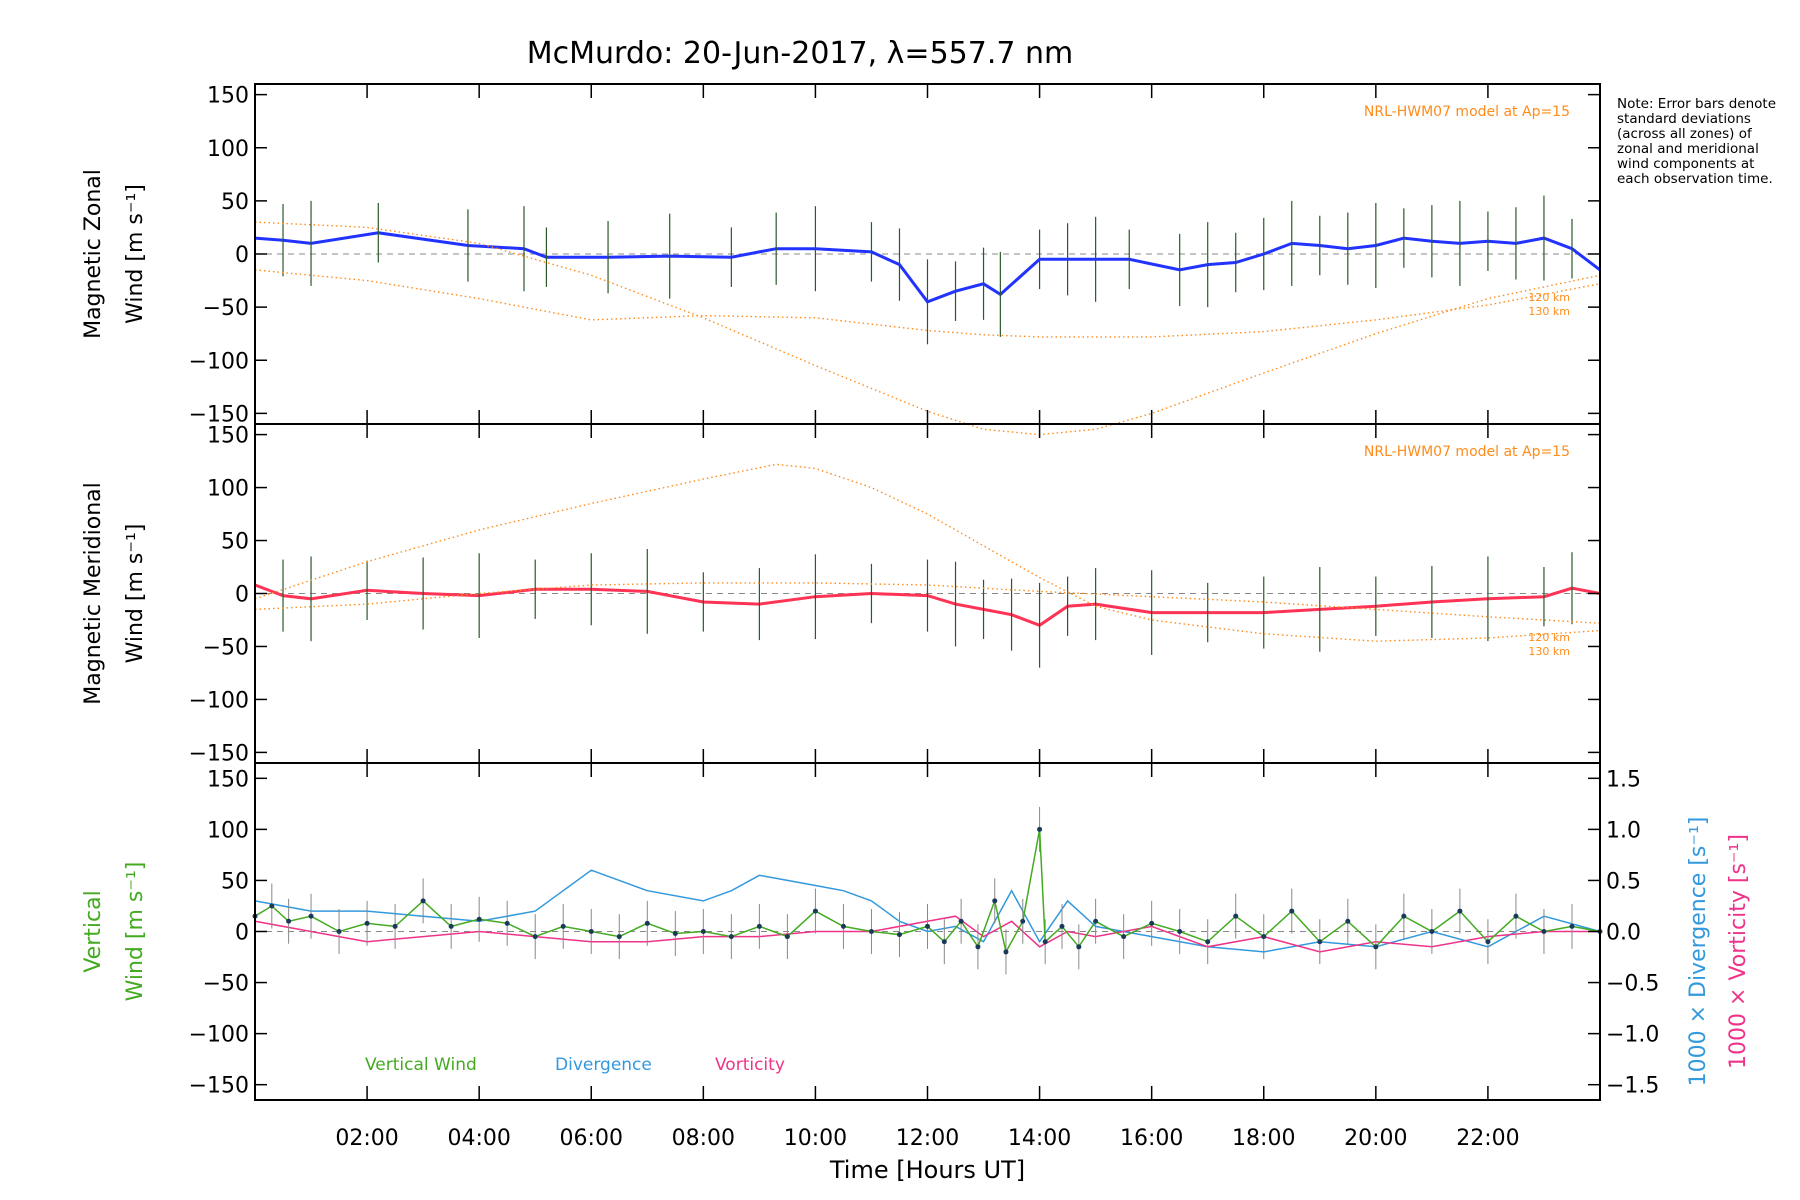 The width and height of the screenshot is (1800, 1200). I want to click on x-tick-label: 02:00, so click(366, 1138).